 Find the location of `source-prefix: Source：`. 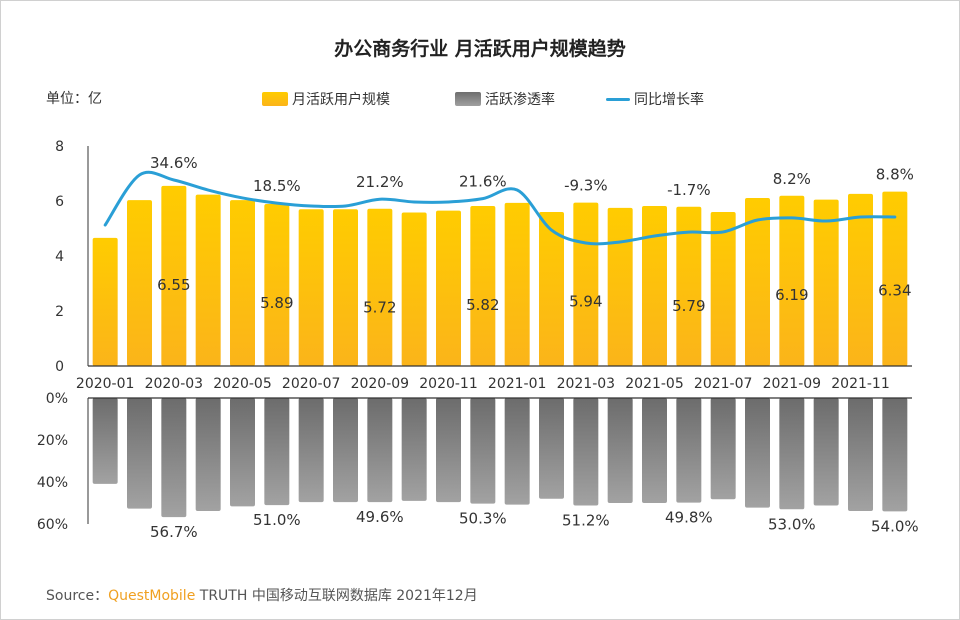

source-prefix: Source： is located at coordinates (77, 596).